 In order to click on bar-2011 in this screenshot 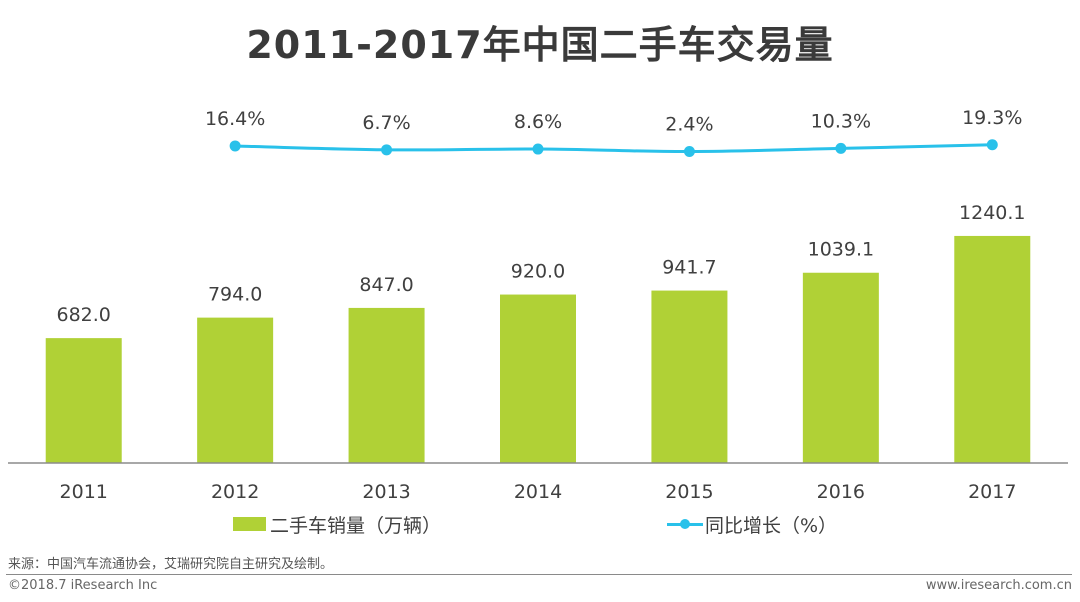, I will do `click(83, 400)`.